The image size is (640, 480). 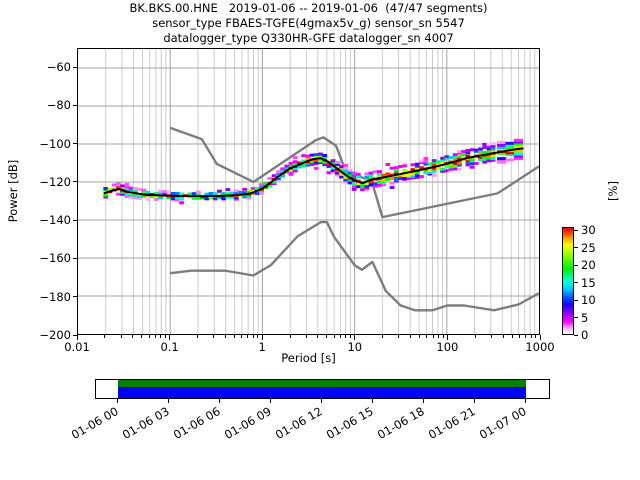 What do you see at coordinates (146, 423) in the screenshot?
I see `time-tick-label: 01-06 03` at bounding box center [146, 423].